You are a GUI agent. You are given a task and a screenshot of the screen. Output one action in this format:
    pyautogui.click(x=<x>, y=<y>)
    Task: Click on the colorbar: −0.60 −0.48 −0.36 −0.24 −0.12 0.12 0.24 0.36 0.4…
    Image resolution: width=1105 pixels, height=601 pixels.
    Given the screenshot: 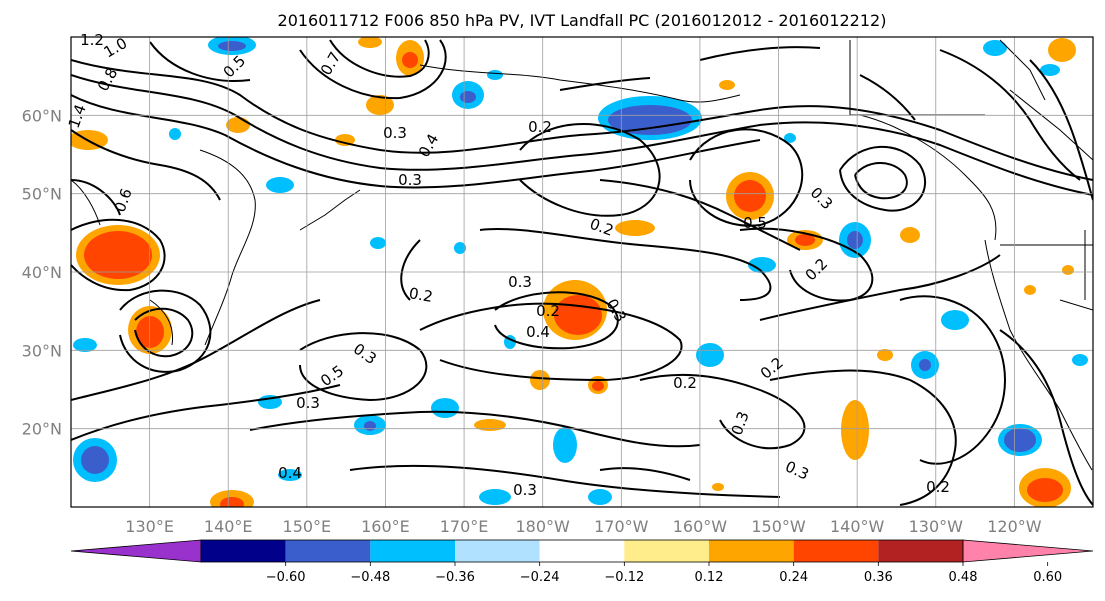 What is the action you would take?
    pyautogui.click(x=582, y=562)
    